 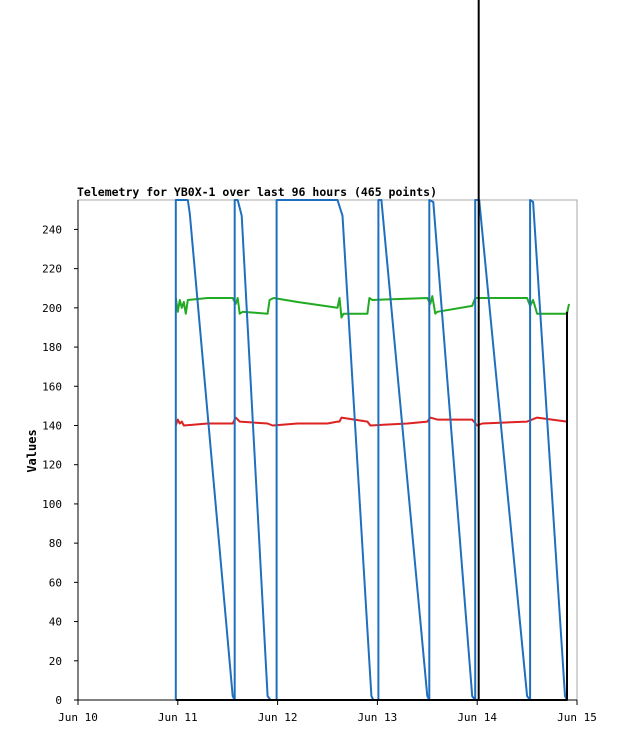 What do you see at coordinates (378, 717) in the screenshot?
I see `x-tick-label: Jun 13` at bounding box center [378, 717].